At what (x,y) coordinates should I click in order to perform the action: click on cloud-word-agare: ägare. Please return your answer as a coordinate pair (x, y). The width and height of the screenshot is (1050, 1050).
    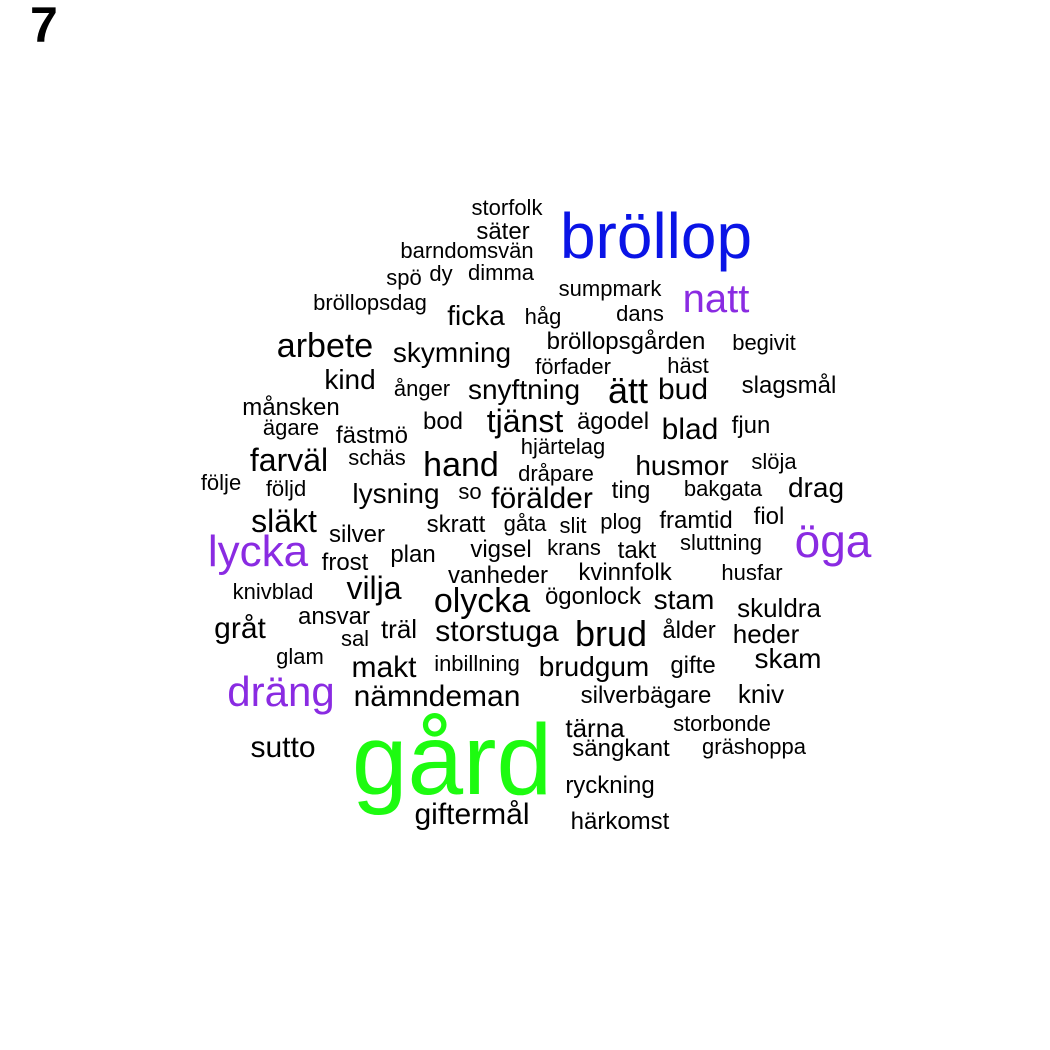
    Looking at the image, I should click on (291, 427).